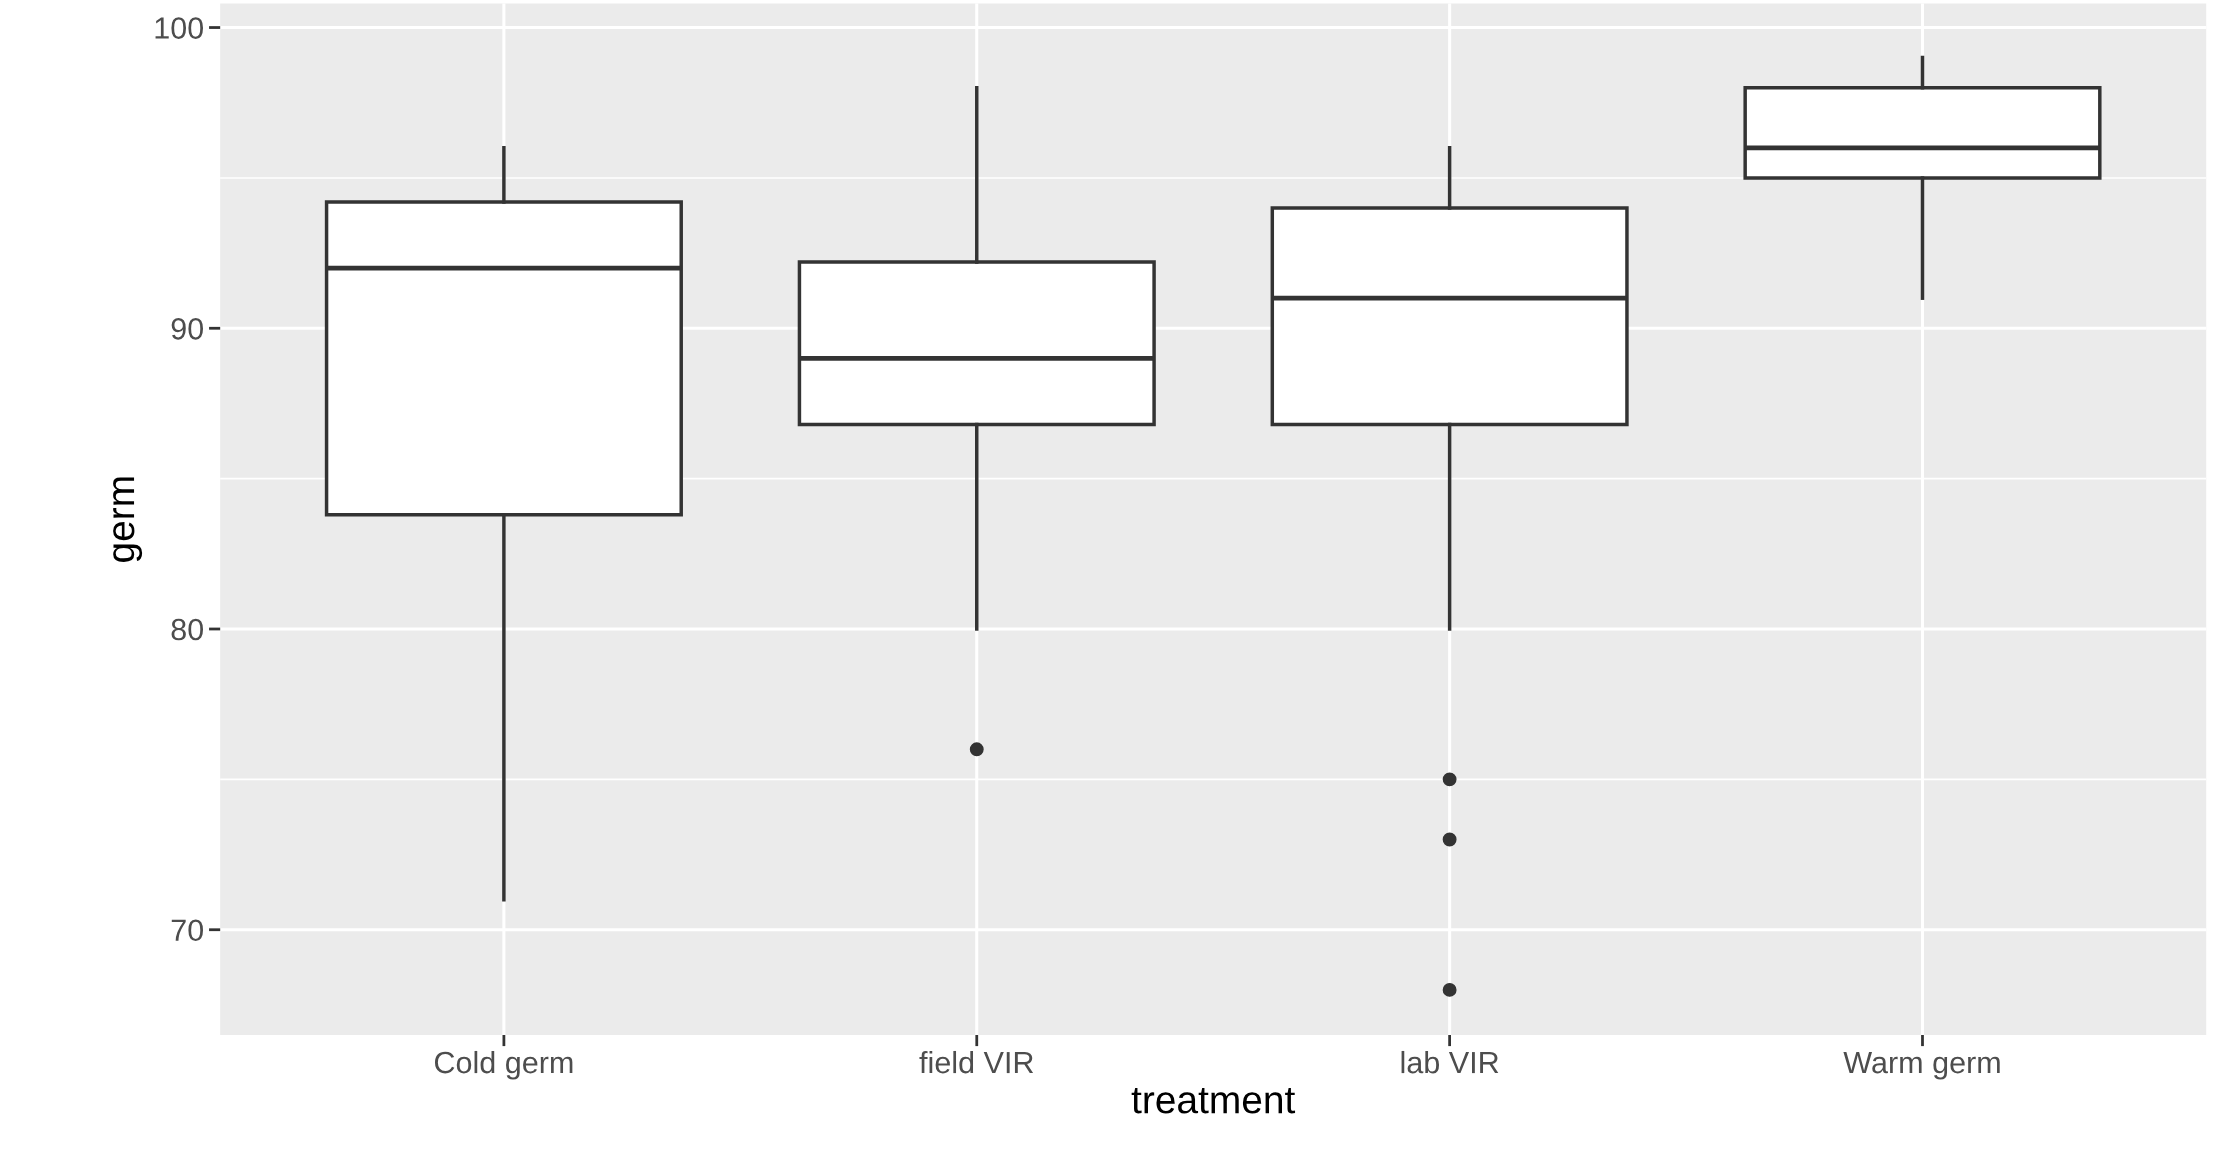 This screenshot has width=2224, height=1159. I want to click on x-tick-label: lab VIR, so click(1450, 1062).